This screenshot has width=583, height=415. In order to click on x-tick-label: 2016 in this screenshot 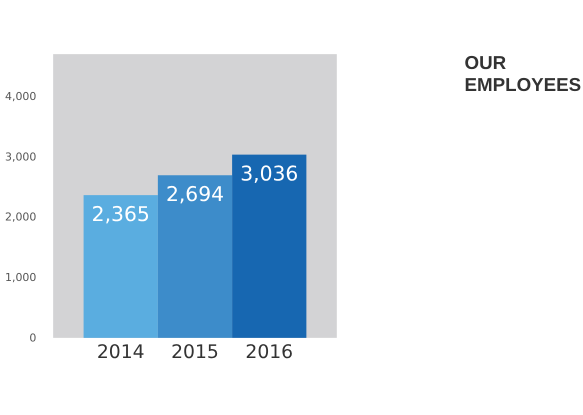, I will do `click(269, 352)`.